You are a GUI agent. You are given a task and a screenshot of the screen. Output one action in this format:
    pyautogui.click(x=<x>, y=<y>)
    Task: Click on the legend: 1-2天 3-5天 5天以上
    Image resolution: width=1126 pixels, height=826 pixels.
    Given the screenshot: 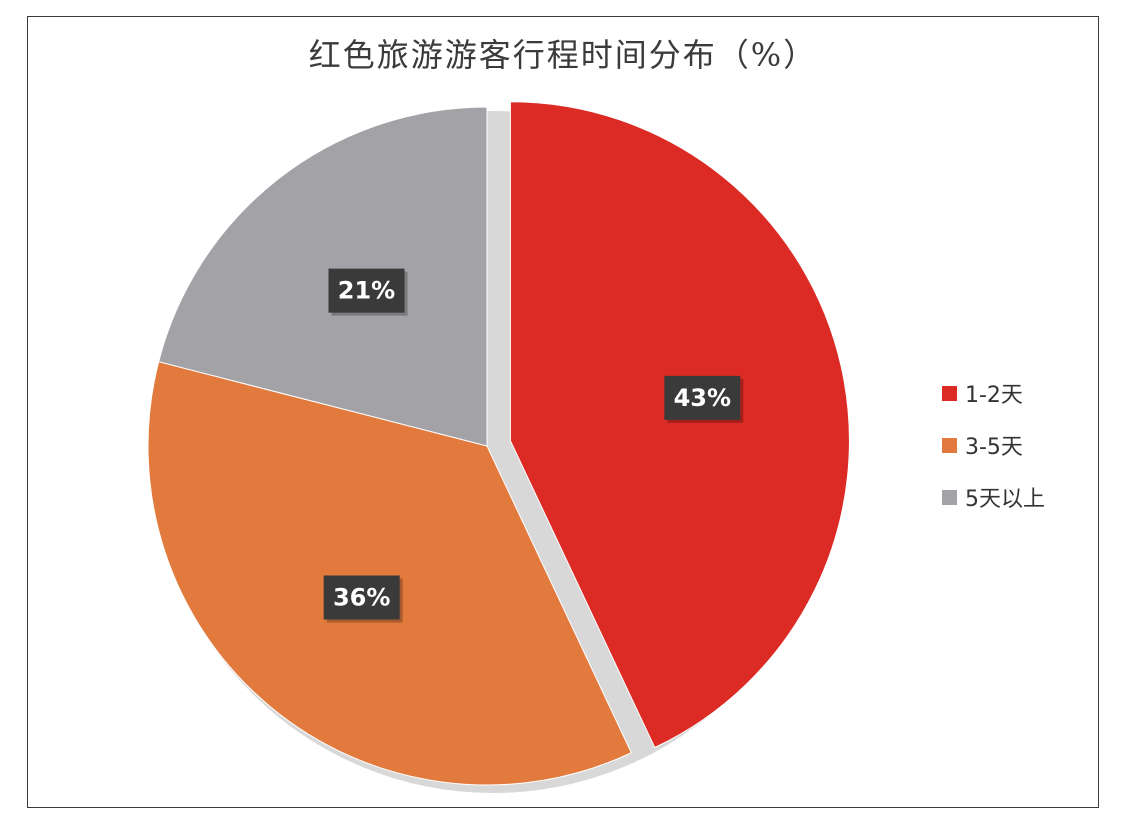 What is the action you would take?
    pyautogui.click(x=993, y=458)
    